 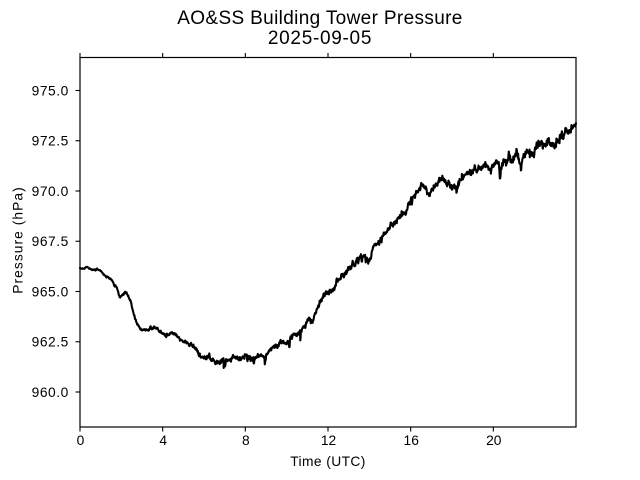 What do you see at coordinates (412, 440) in the screenshot?
I see `svg-text: 16` at bounding box center [412, 440].